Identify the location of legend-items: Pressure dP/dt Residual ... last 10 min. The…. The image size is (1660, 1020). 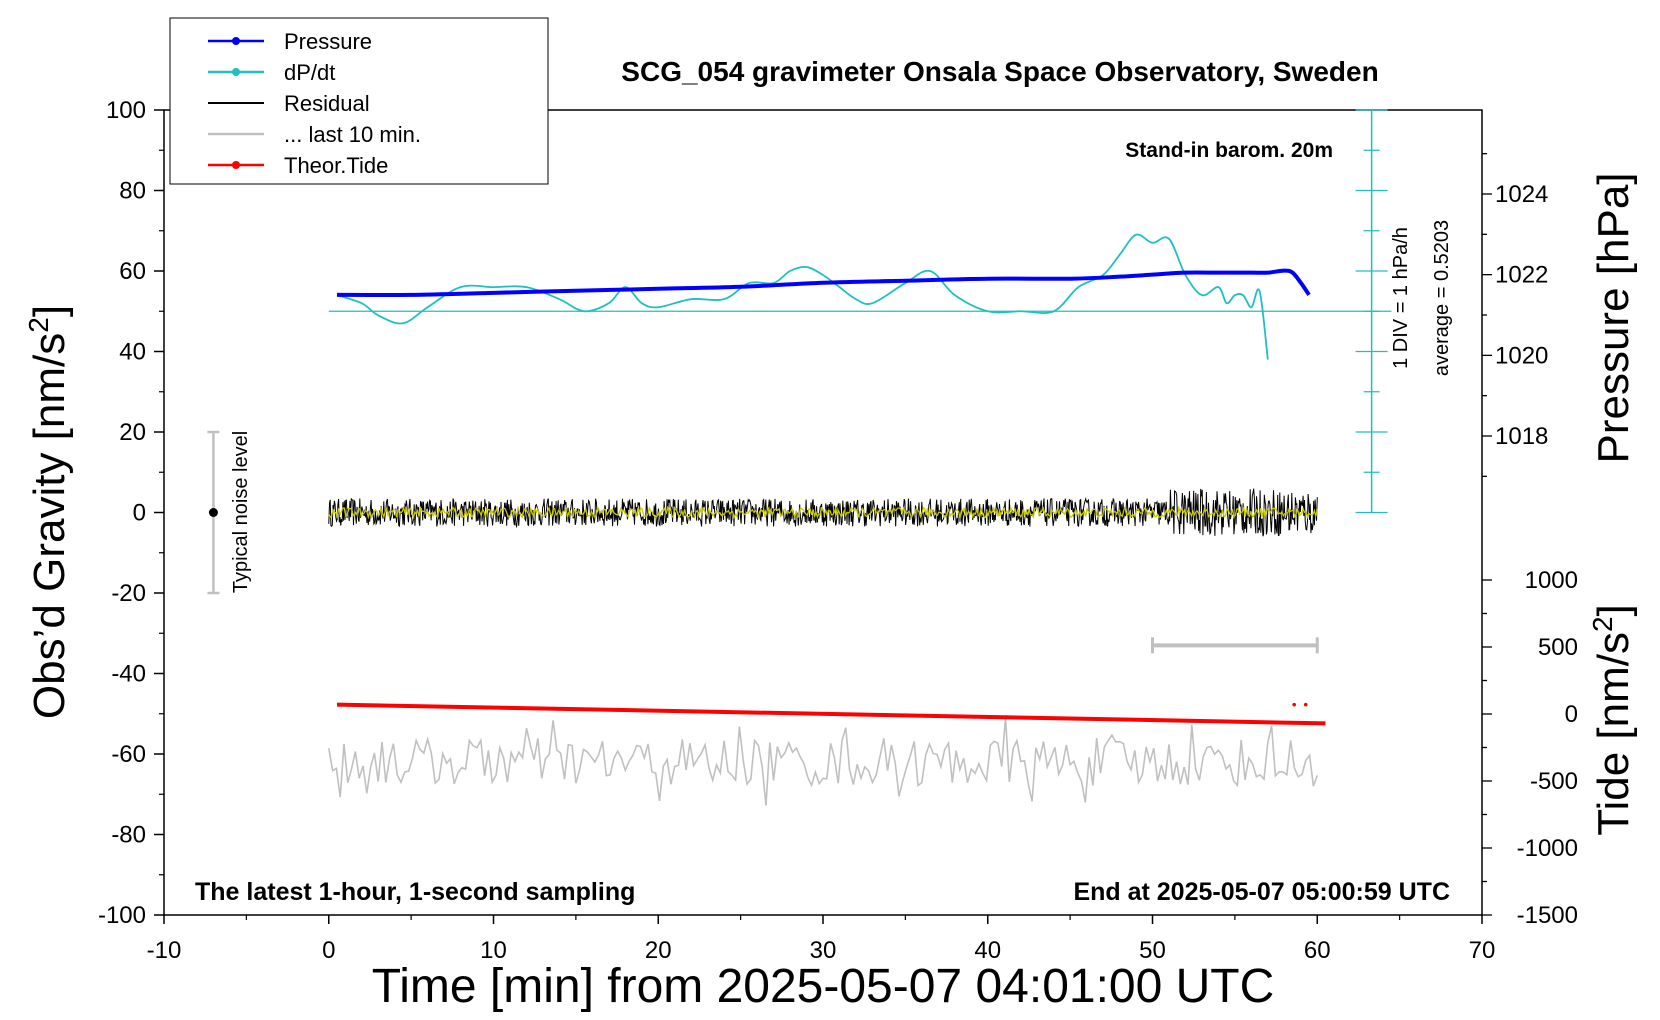
(314, 103).